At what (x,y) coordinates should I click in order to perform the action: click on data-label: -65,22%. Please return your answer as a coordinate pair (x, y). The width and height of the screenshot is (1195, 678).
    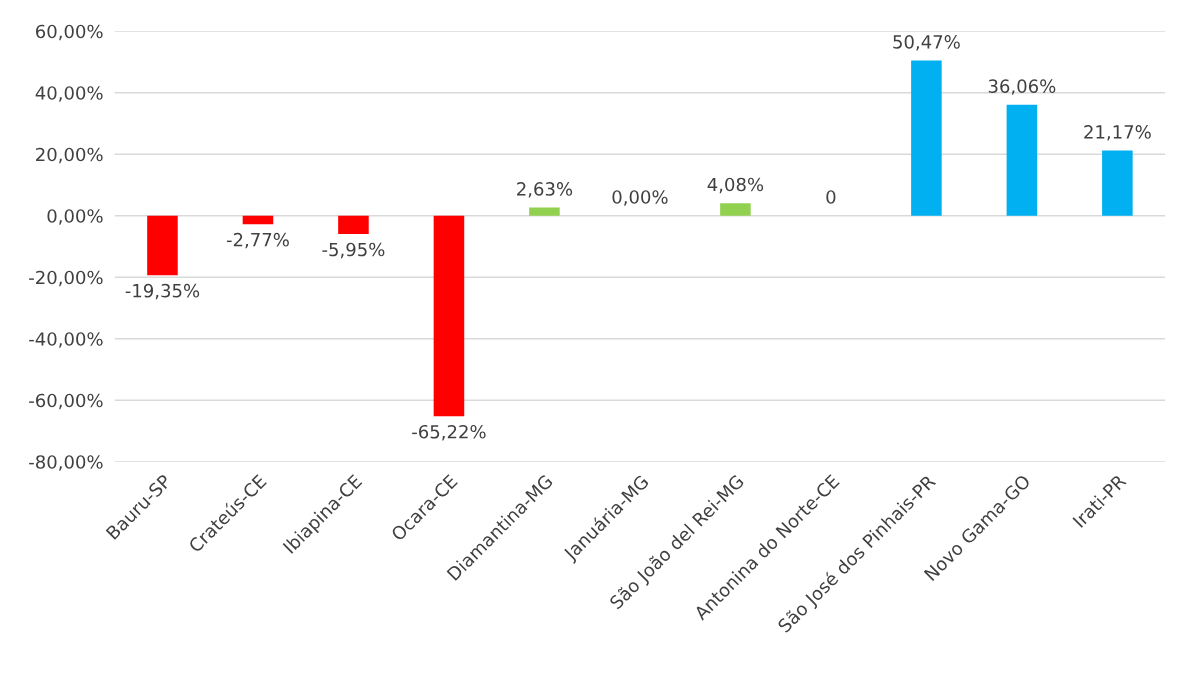
    Looking at the image, I should click on (449, 432).